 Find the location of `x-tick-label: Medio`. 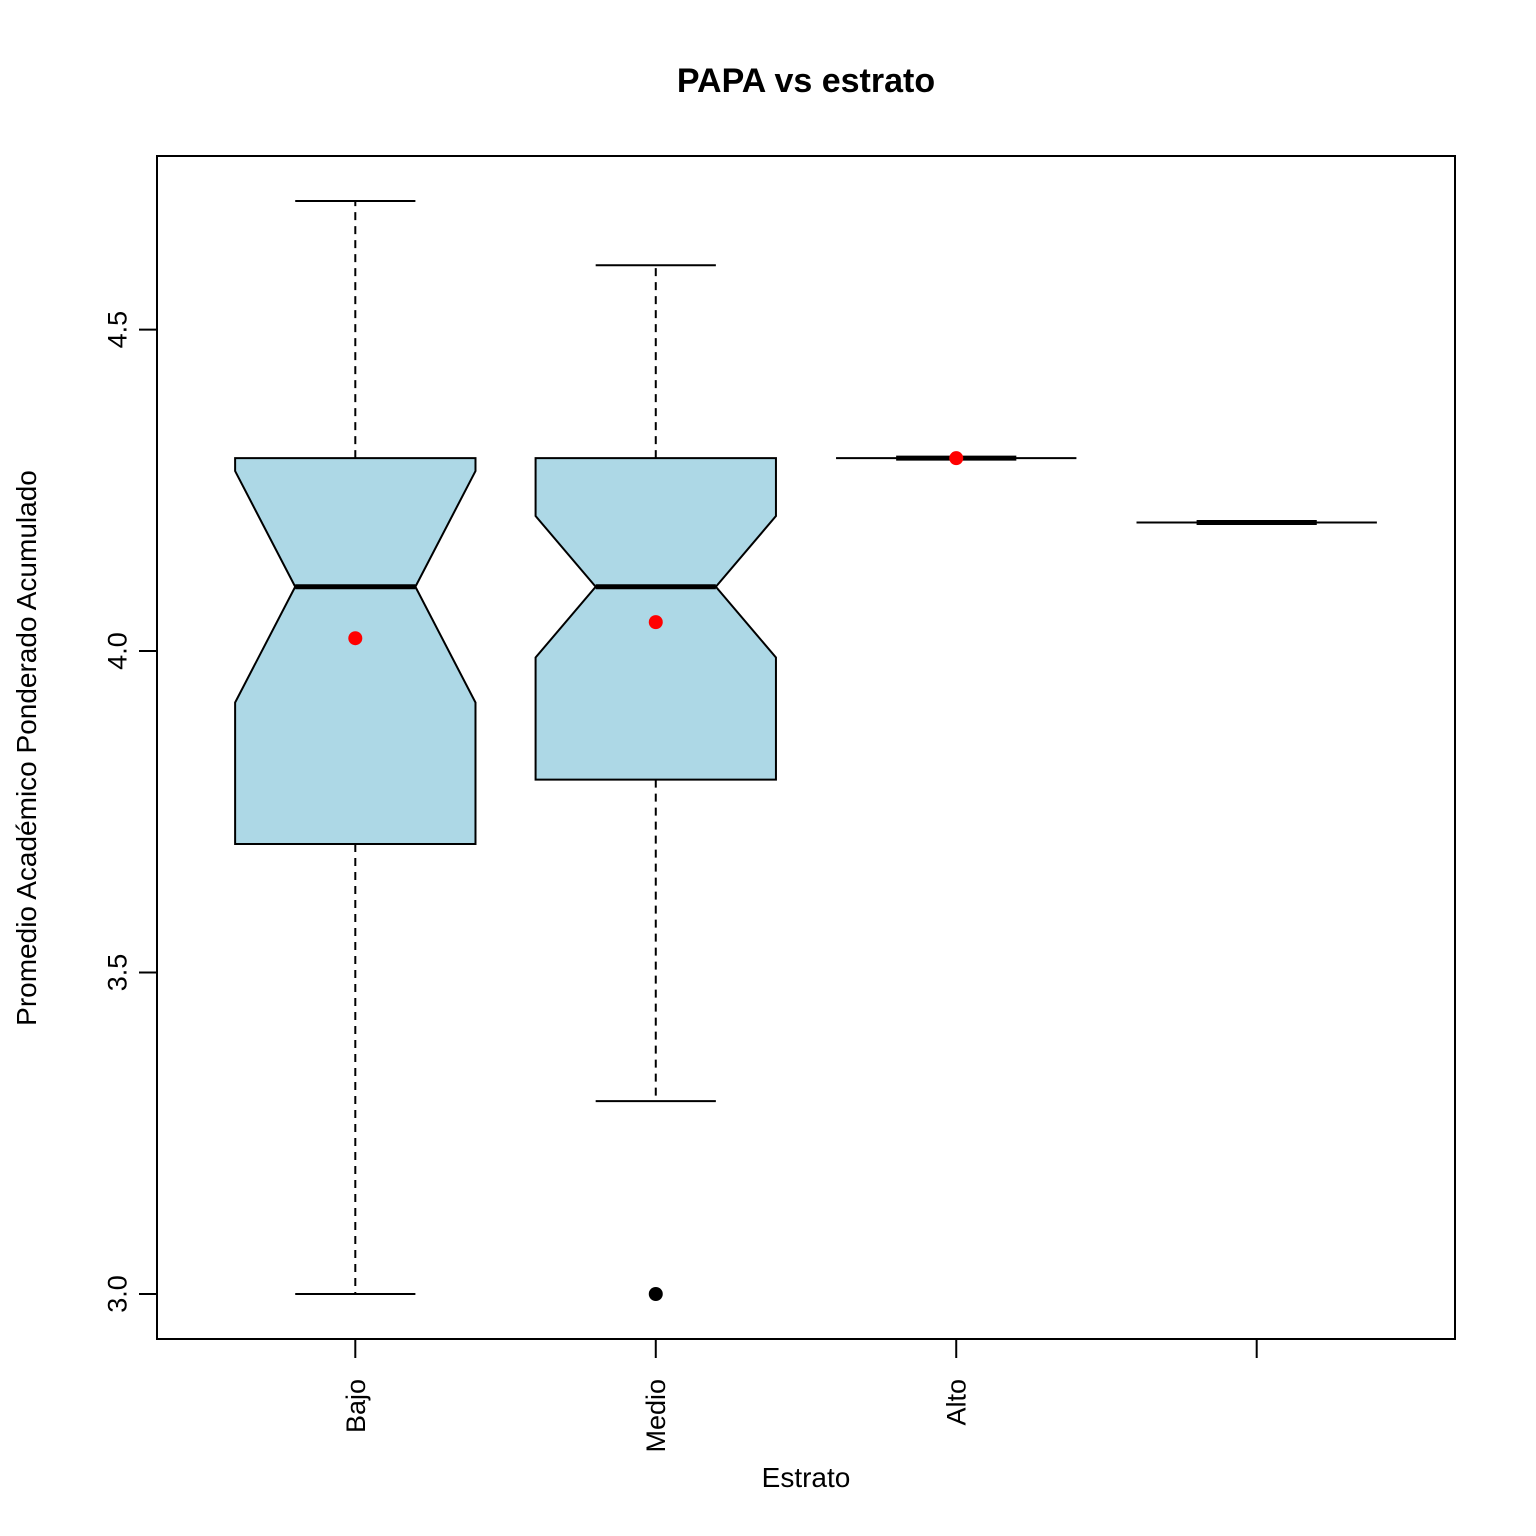

x-tick-label: Medio is located at coordinates (656, 1416).